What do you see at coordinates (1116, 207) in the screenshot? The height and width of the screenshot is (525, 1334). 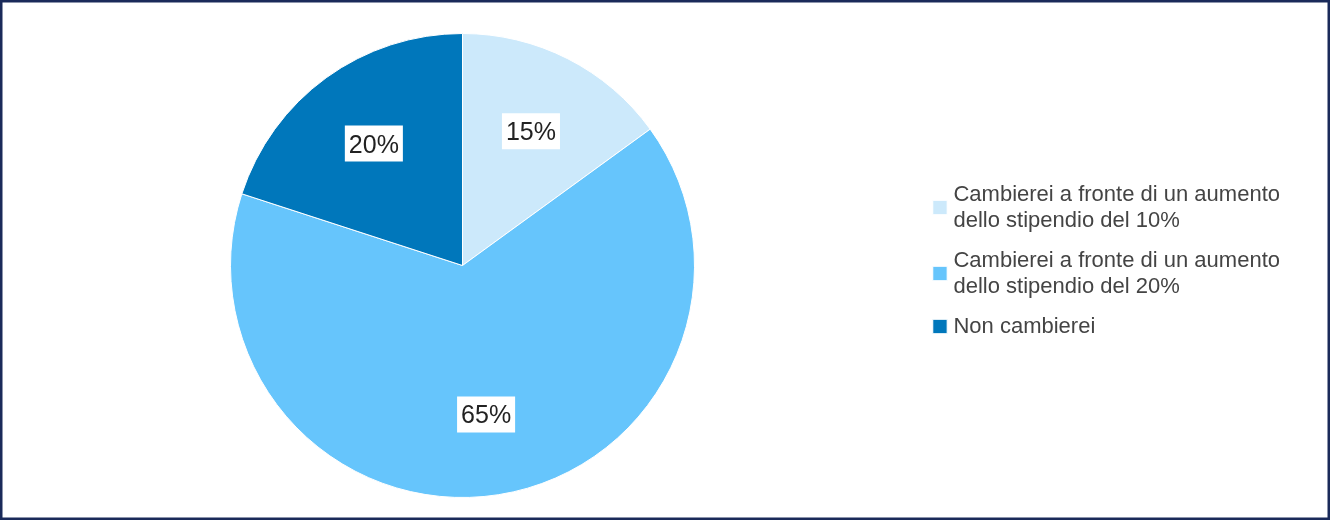 I see `legend-label: Cambierei a fronte di un aumento dello stipendio del 10%` at bounding box center [1116, 207].